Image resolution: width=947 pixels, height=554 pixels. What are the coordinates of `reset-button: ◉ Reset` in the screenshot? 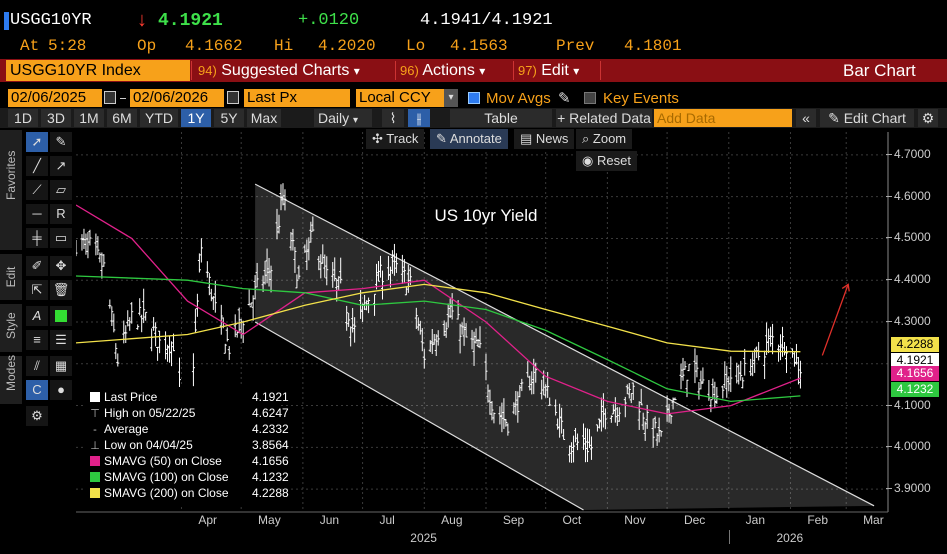 It's located at (606, 161).